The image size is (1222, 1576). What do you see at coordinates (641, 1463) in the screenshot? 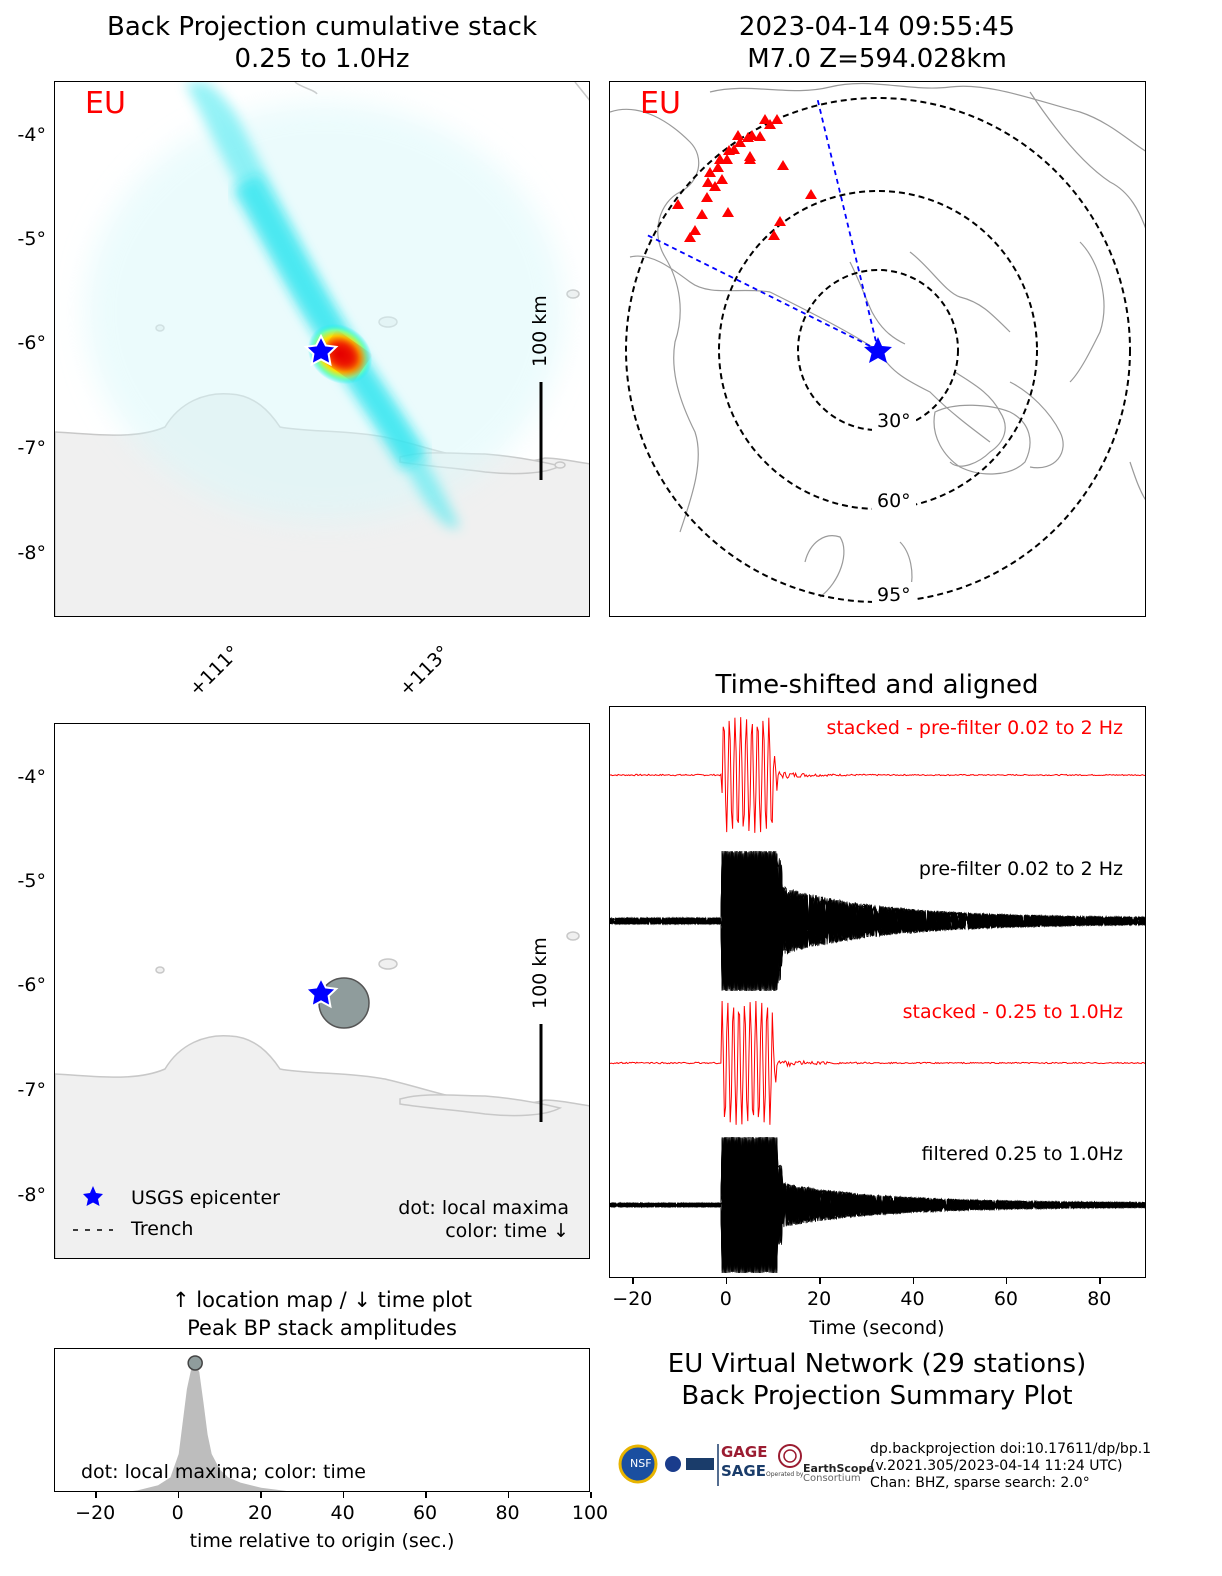
I see `nsf-logo-text: NSF` at bounding box center [641, 1463].